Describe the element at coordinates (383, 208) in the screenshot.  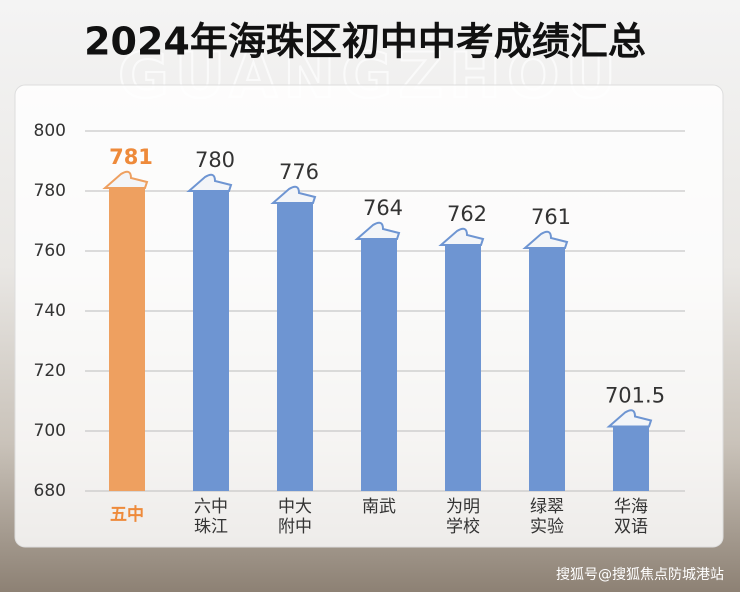
I see `value-label: 764` at that location.